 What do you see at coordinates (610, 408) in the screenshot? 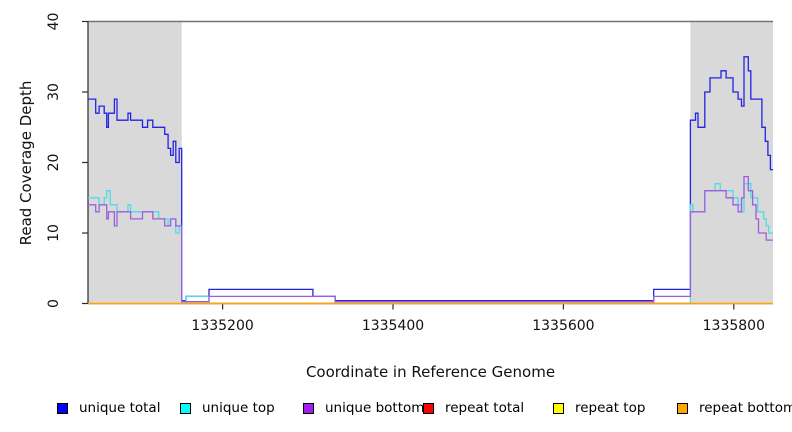
I see `legend-label-repeat-top: repeat top` at bounding box center [610, 408].